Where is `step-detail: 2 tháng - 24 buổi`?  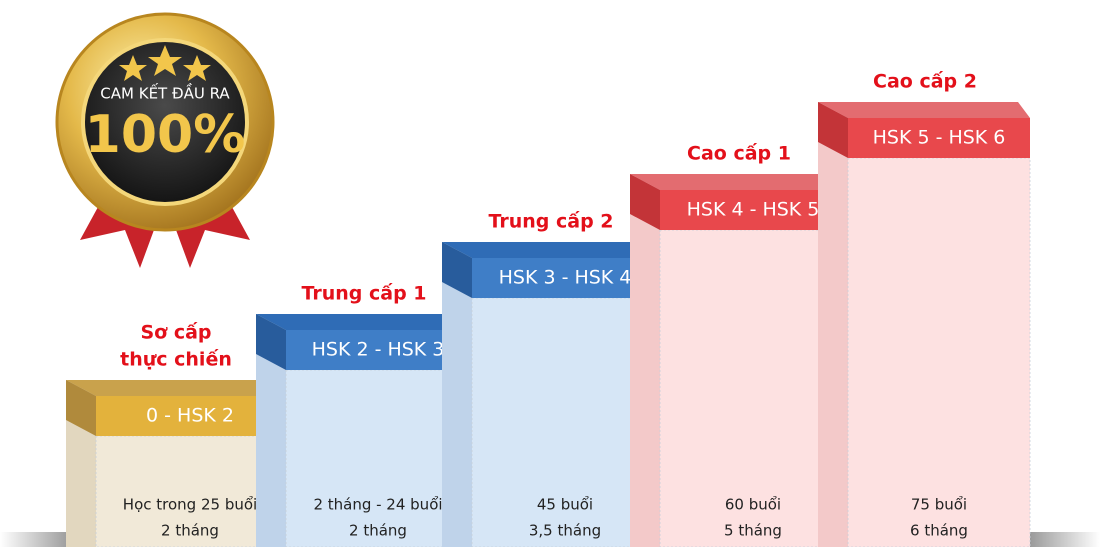
step-detail: 2 tháng - 24 buổi is located at coordinates (377, 505).